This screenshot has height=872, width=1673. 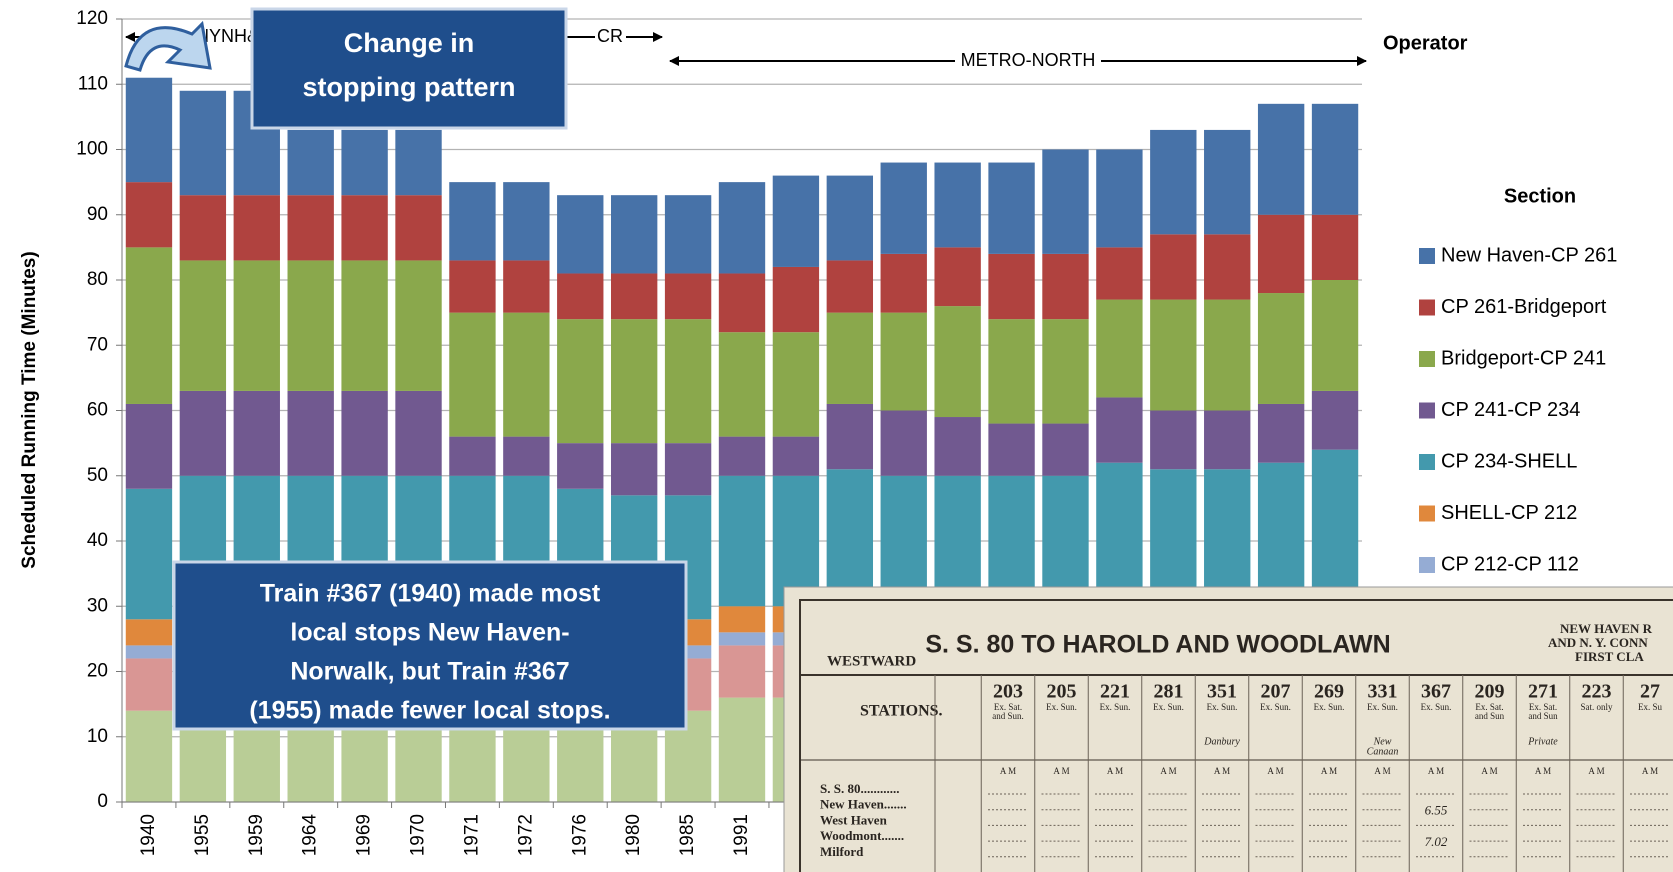 What do you see at coordinates (579, 835) in the screenshot?
I see `x-tick-label: 1976` at bounding box center [579, 835].